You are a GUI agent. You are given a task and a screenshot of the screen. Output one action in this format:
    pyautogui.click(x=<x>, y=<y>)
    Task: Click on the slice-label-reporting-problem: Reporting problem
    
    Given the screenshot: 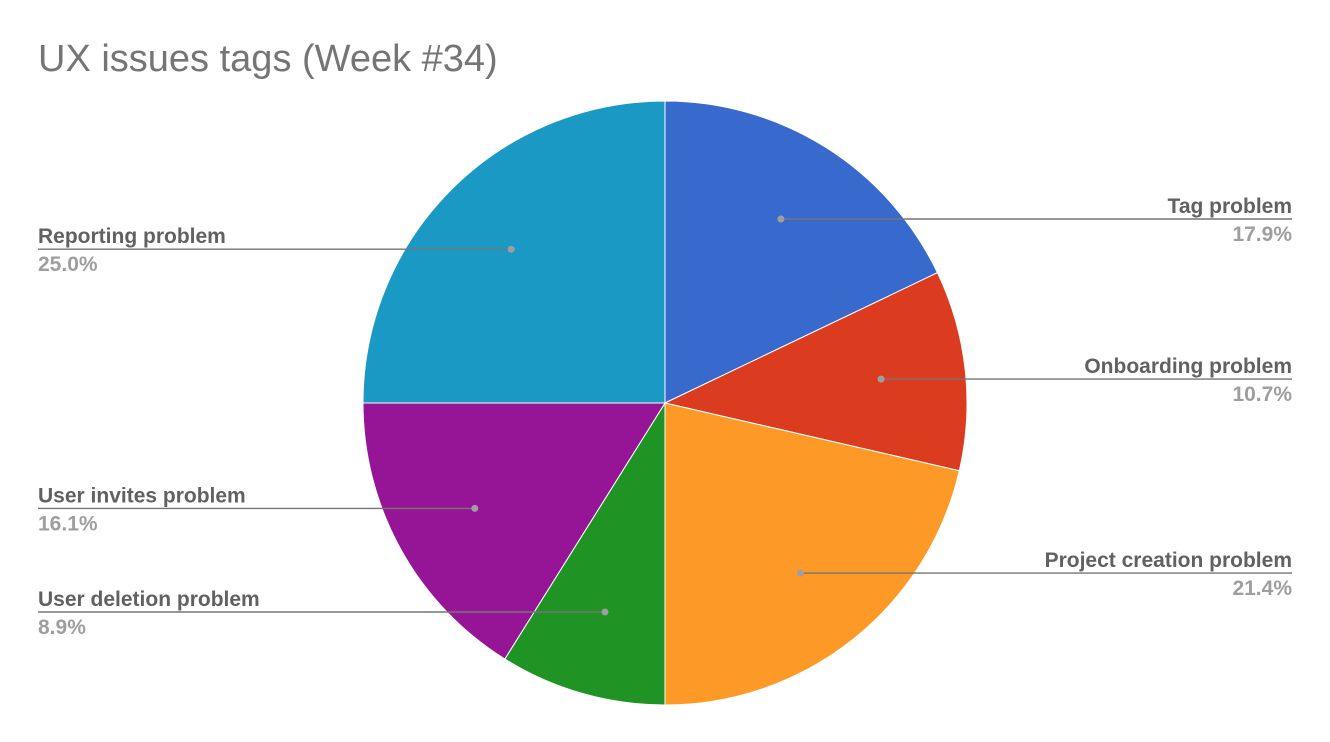 What is the action you would take?
    pyautogui.click(x=132, y=236)
    